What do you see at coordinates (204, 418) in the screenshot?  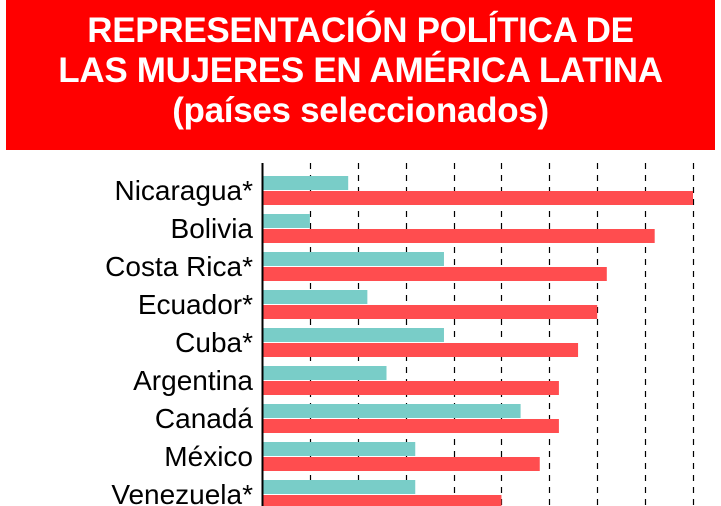 I see `category-label: Canadá` at bounding box center [204, 418].